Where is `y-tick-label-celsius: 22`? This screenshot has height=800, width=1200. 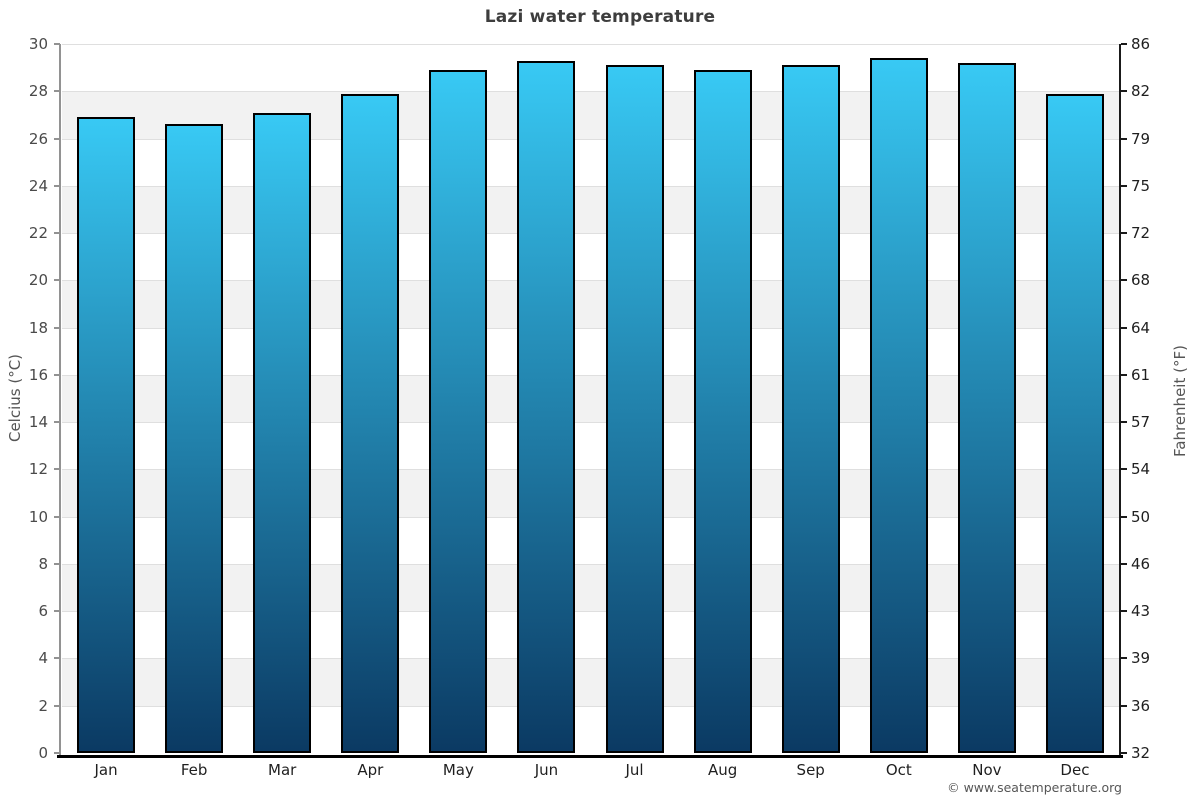 y-tick-label-celsius: 22 is located at coordinates (38, 233).